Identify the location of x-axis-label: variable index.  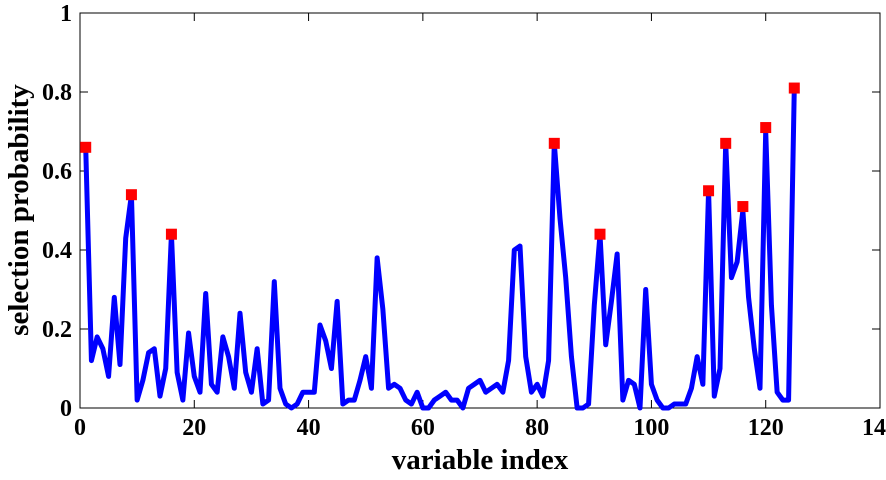
(480, 459).